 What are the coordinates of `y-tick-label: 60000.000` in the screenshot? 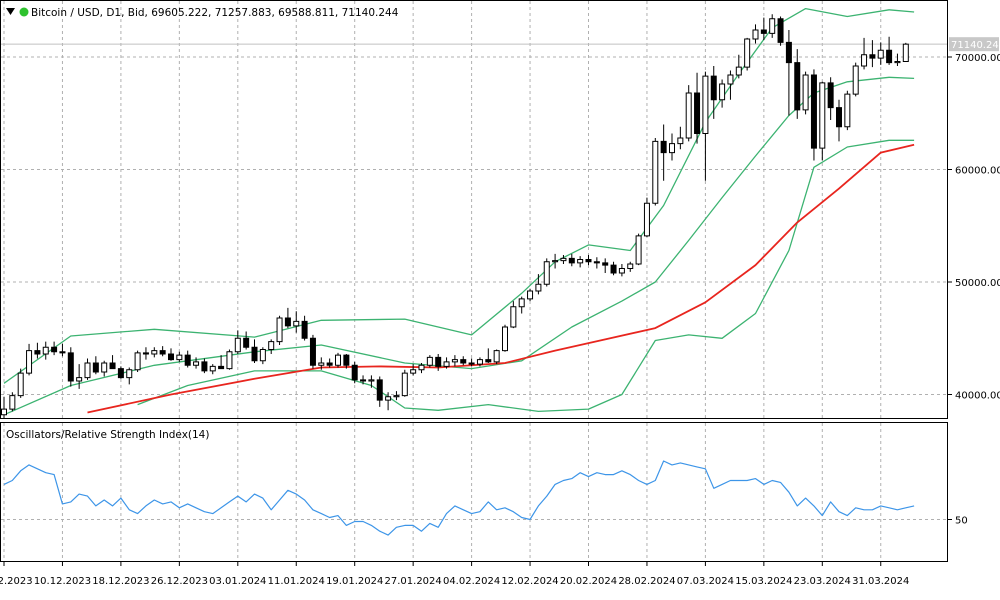 It's located at (977, 171).